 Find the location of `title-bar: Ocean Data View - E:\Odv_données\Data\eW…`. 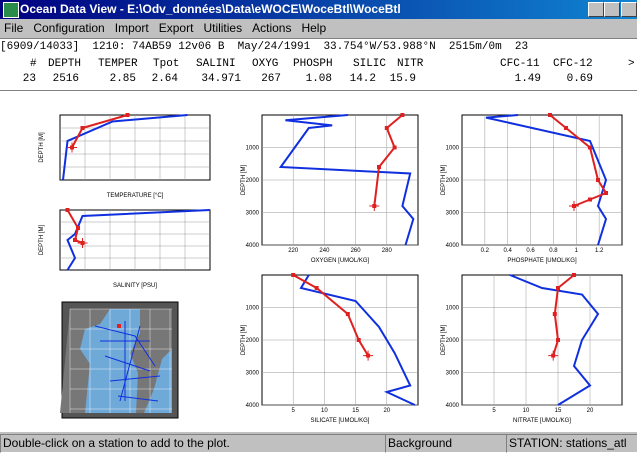

title-bar: Ocean Data View - E:\Odv_données\Data\eW… is located at coordinates (318, 9).